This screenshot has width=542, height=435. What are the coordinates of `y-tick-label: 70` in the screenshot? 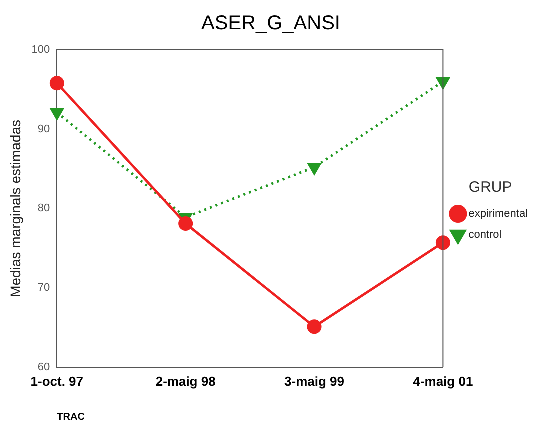 It's located at (44, 288).